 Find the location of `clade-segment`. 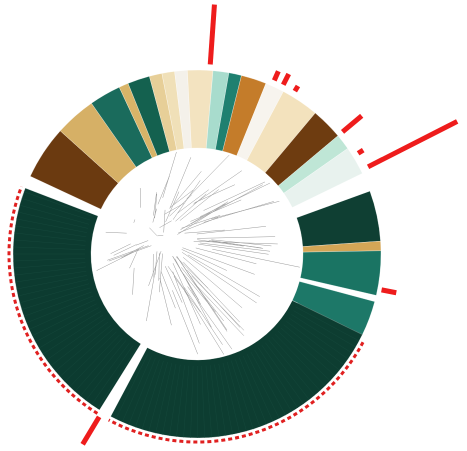

clade-segment is located at coordinates (323, 178).